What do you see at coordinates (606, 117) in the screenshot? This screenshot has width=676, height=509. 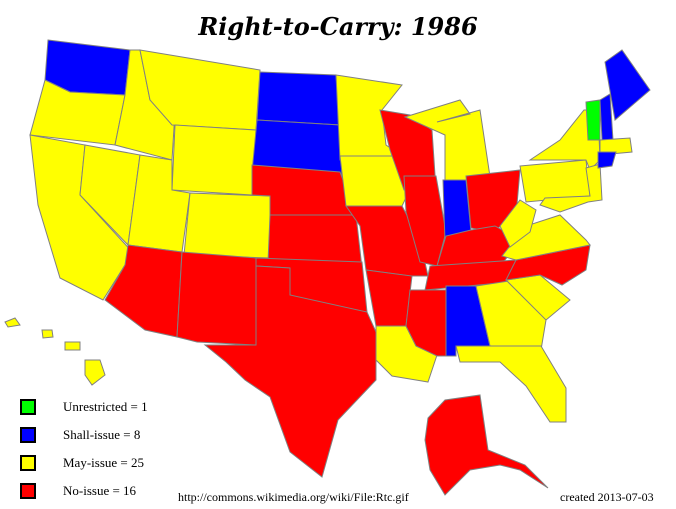 I see `state-nh` at bounding box center [606, 117].